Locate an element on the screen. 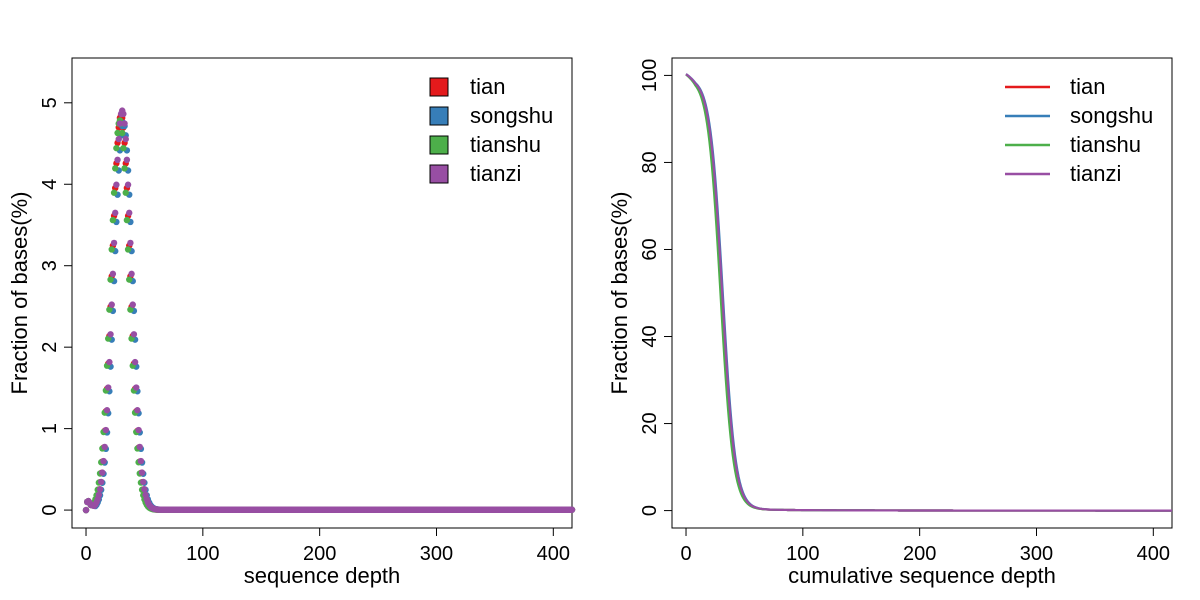 Image resolution: width=1200 pixels, height=600 pixels. y-tick-label: 2 is located at coordinates (50, 347).